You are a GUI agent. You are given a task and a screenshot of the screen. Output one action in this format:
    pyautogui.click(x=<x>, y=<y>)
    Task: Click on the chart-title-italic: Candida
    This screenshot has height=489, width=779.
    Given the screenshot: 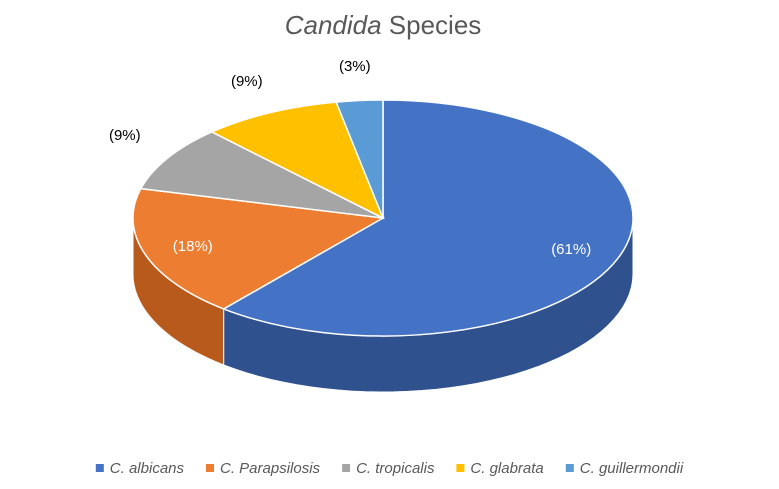 What is the action you would take?
    pyautogui.click(x=333, y=25)
    